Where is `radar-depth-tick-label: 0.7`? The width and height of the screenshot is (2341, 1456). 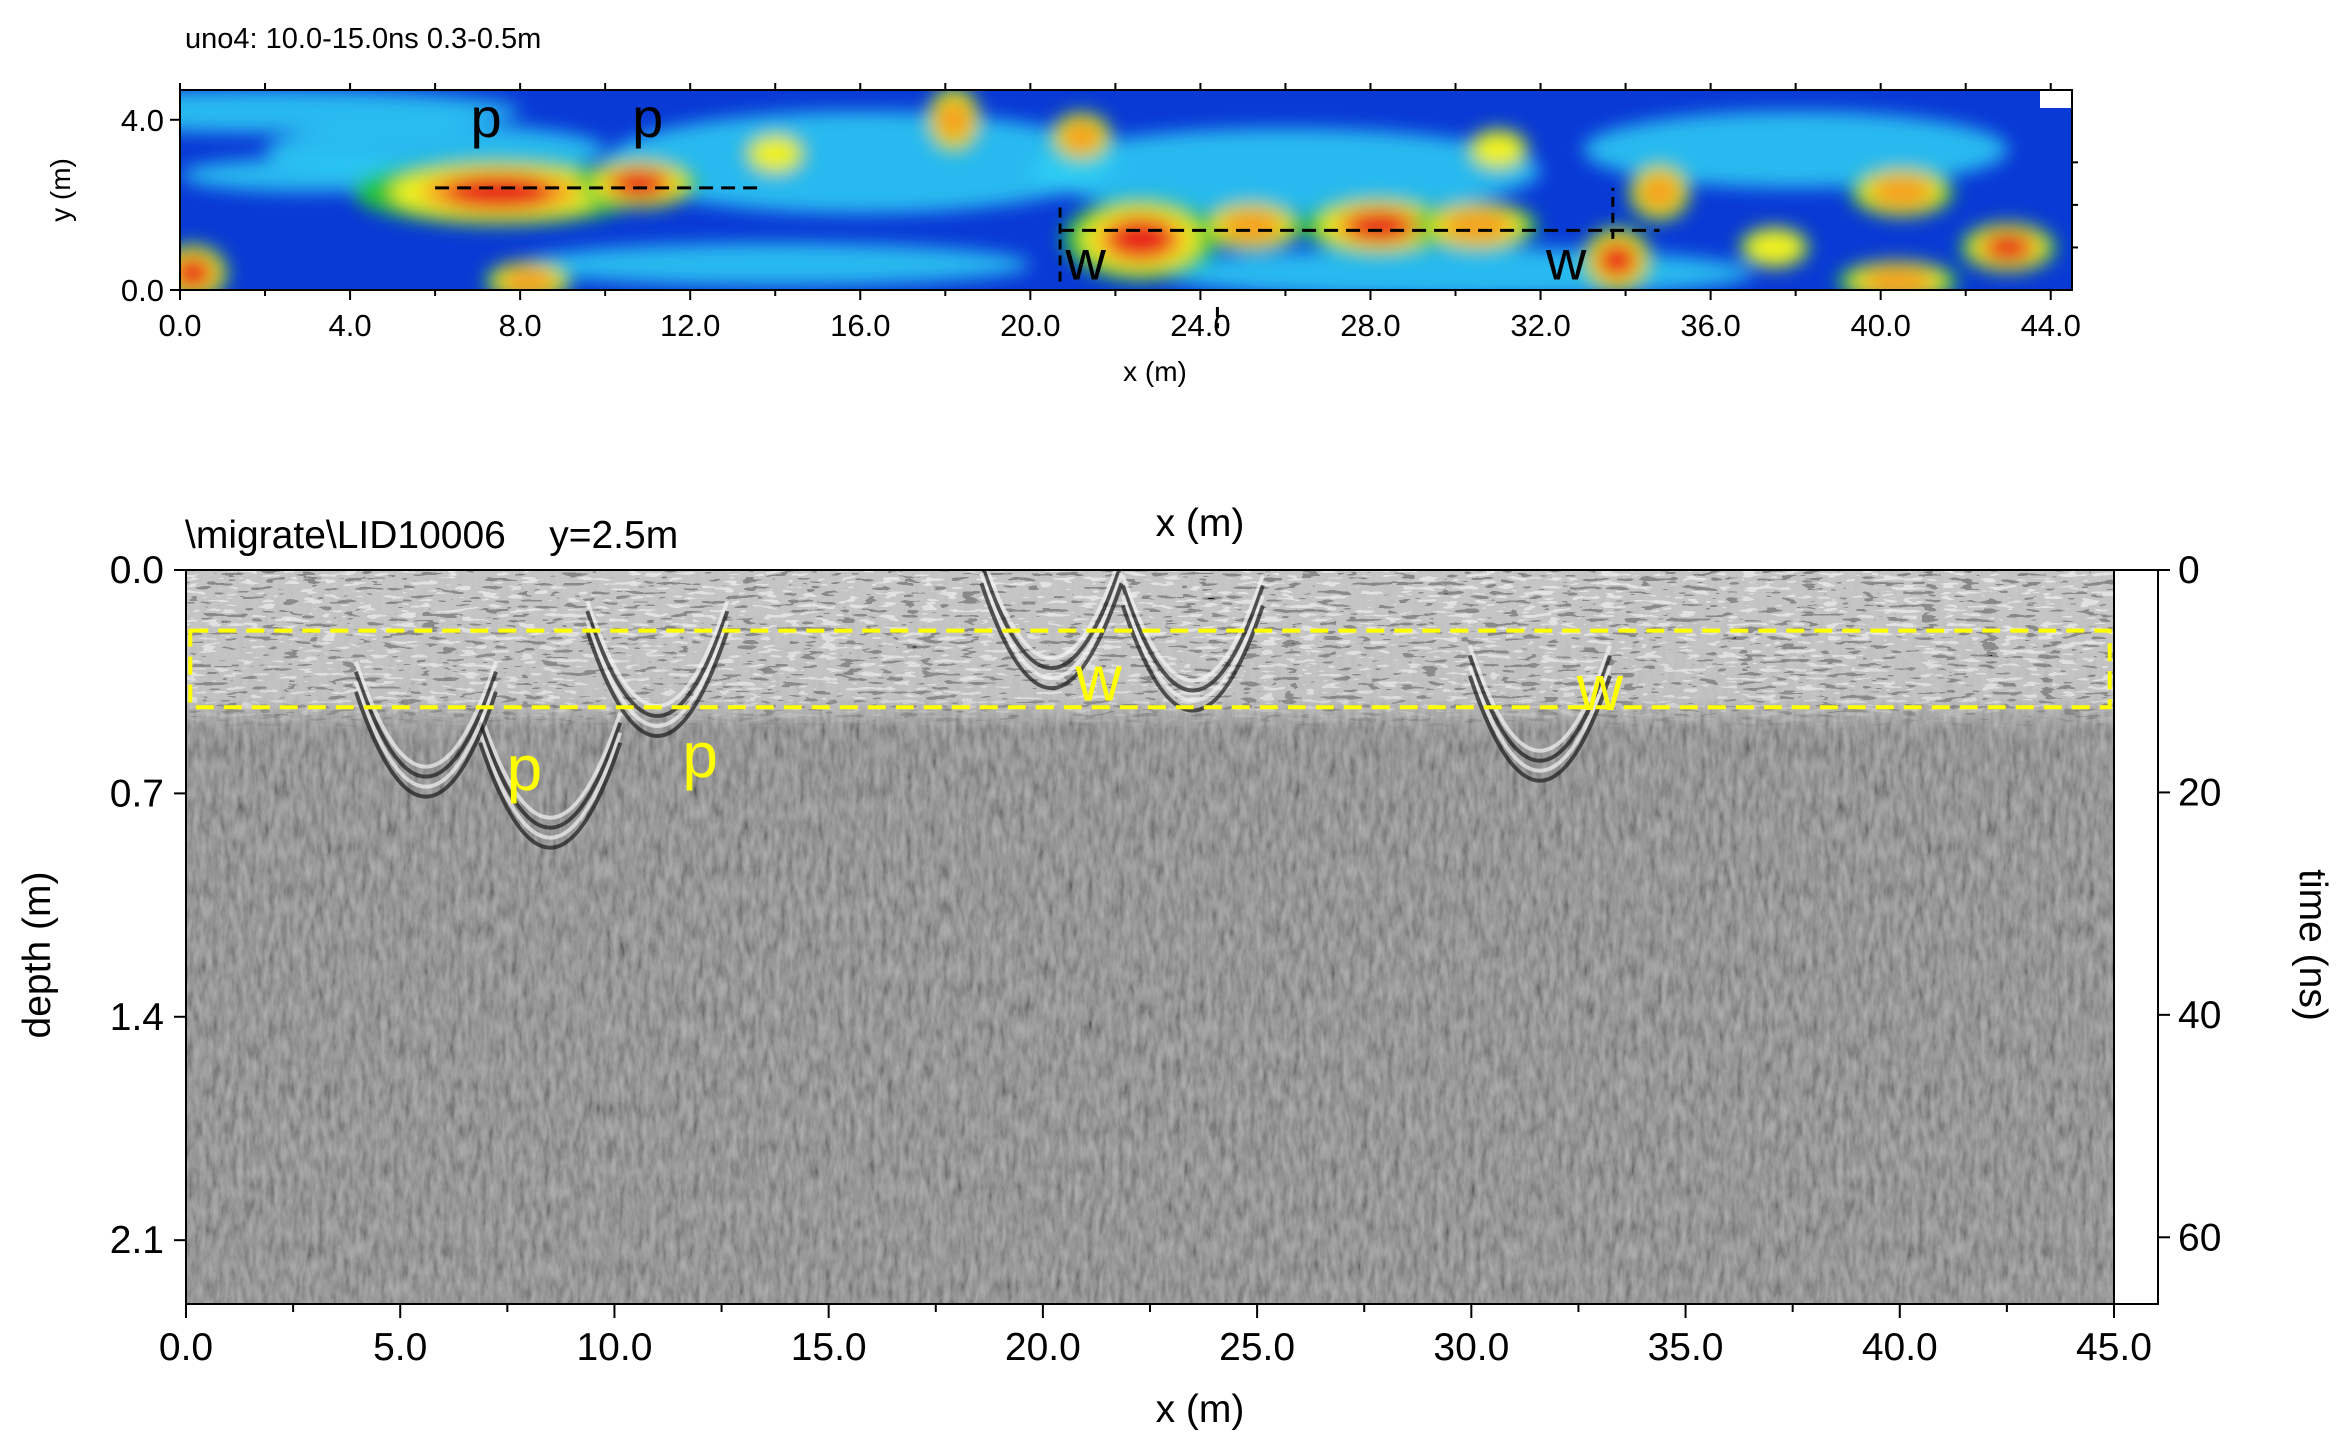
radar-depth-tick-label: 0.7 is located at coordinates (137, 793).